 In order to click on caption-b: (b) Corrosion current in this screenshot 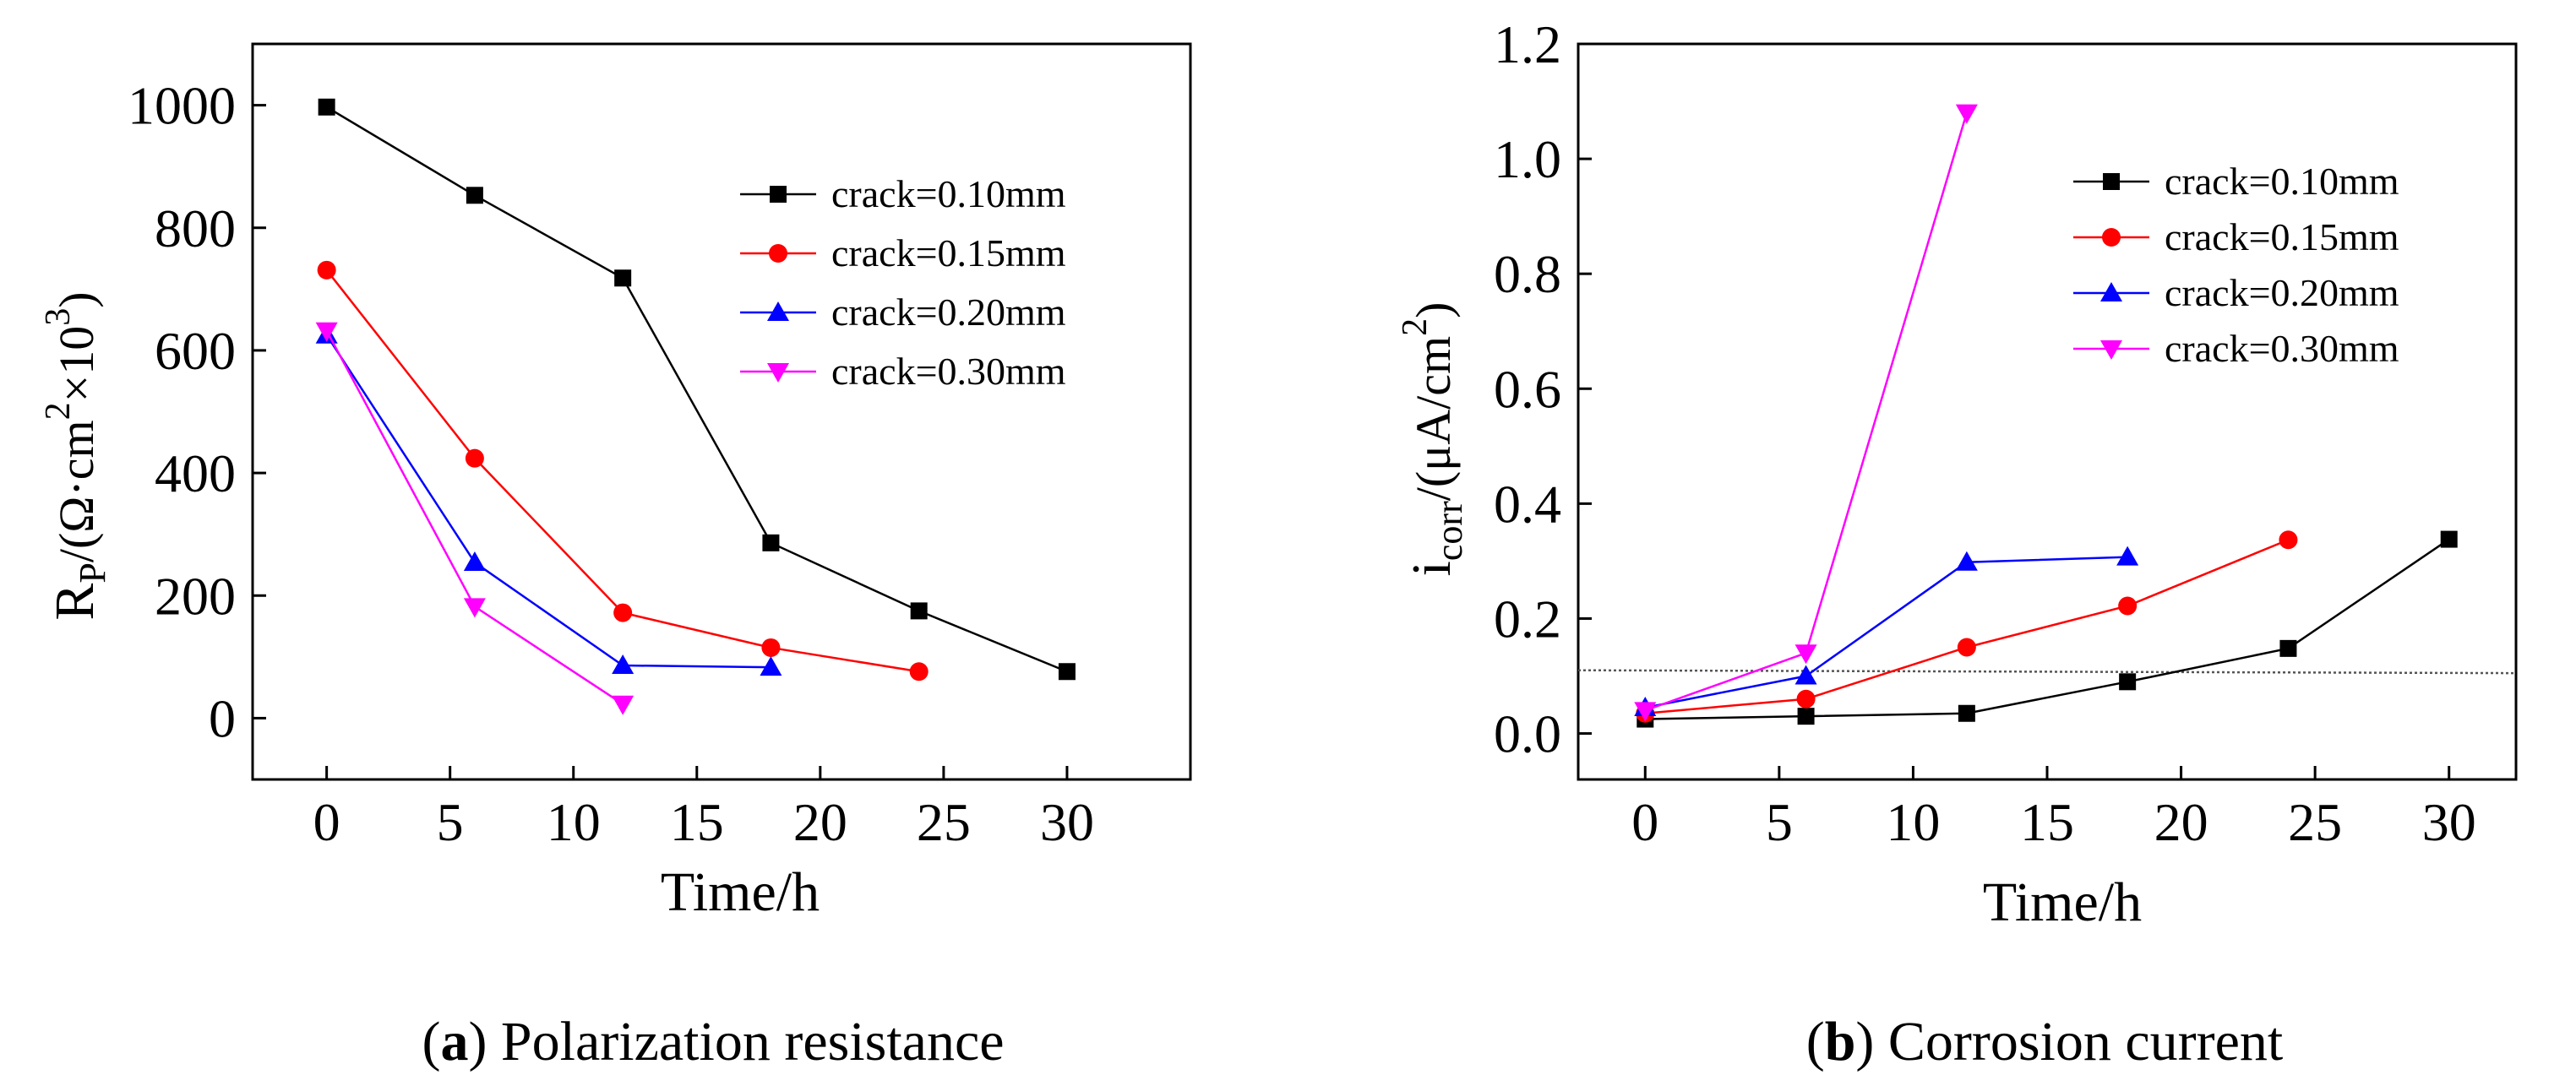, I will do `click(2045, 1041)`.